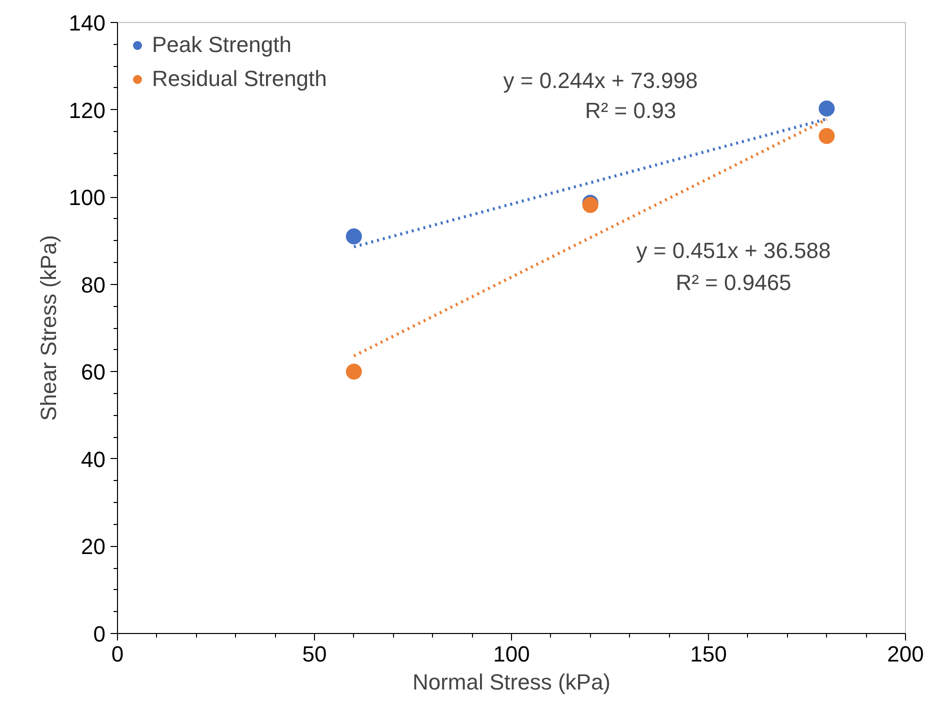 This screenshot has height=725, width=932. Describe the element at coordinates (734, 282) in the screenshot. I see `annotation: R² = 0.9465` at that location.